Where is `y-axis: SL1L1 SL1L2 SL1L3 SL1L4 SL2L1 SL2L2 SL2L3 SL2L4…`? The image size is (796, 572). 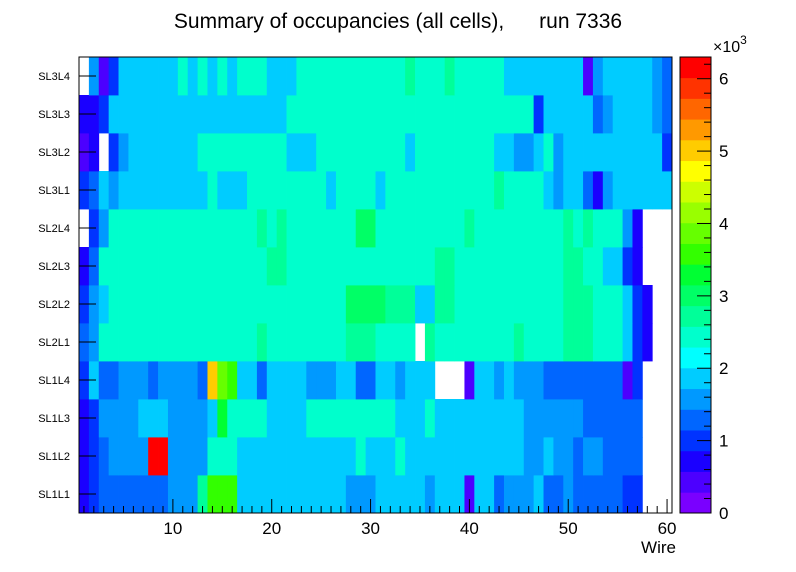 y-axis: SL1L1 SL1L2 SL1L3 SL1L4 SL2L1 SL2L2 SL2L3 SL2L4… is located at coordinates (67, 286).